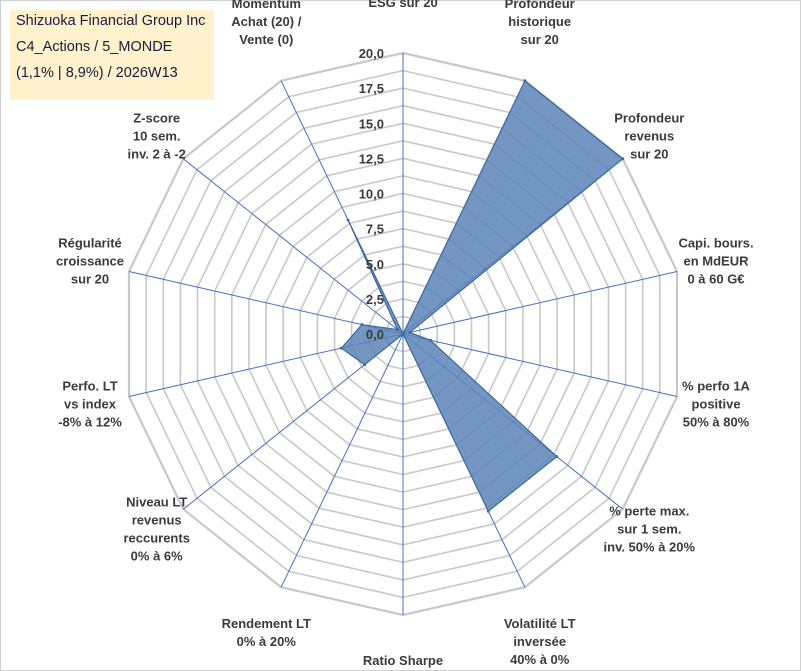 The width and height of the screenshot is (801, 671). What do you see at coordinates (650, 528) in the screenshot?
I see `axis-label: % perte max. sur 1 sem. inv. 50% à 20%` at bounding box center [650, 528].